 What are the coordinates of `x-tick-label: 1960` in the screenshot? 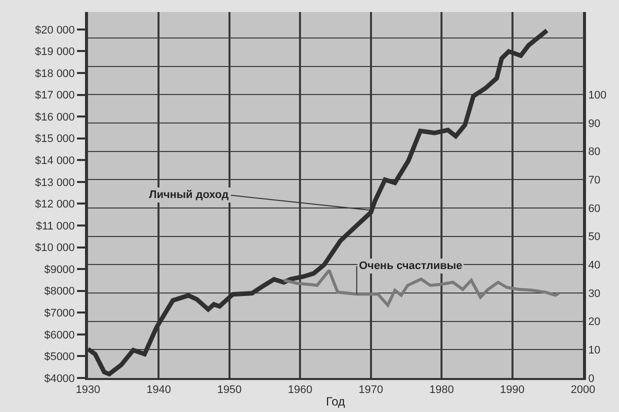 It's located at (300, 390).